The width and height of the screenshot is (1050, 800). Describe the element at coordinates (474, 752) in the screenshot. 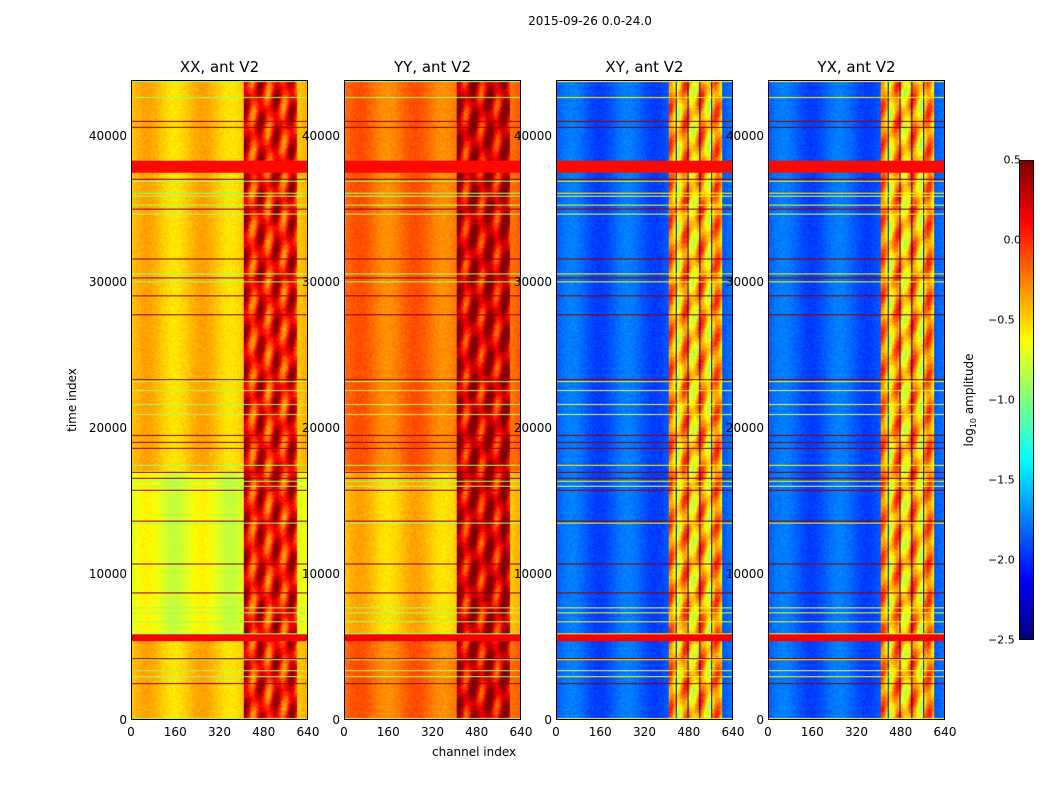

I see `x-axis-label: channel index` at that location.